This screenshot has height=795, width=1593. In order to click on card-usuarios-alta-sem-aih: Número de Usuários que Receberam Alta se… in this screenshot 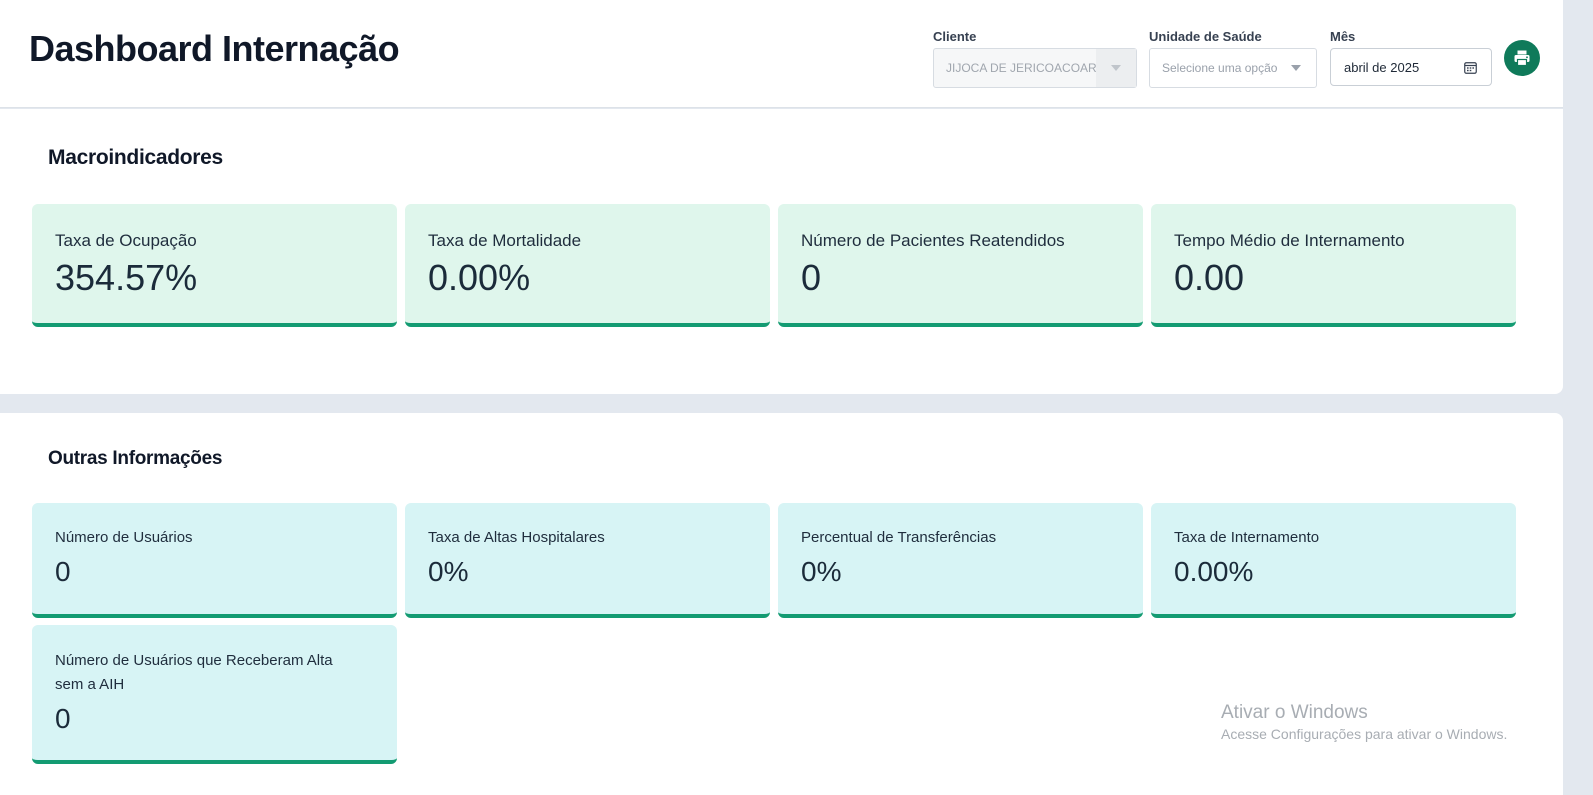, I will do `click(214, 694)`.